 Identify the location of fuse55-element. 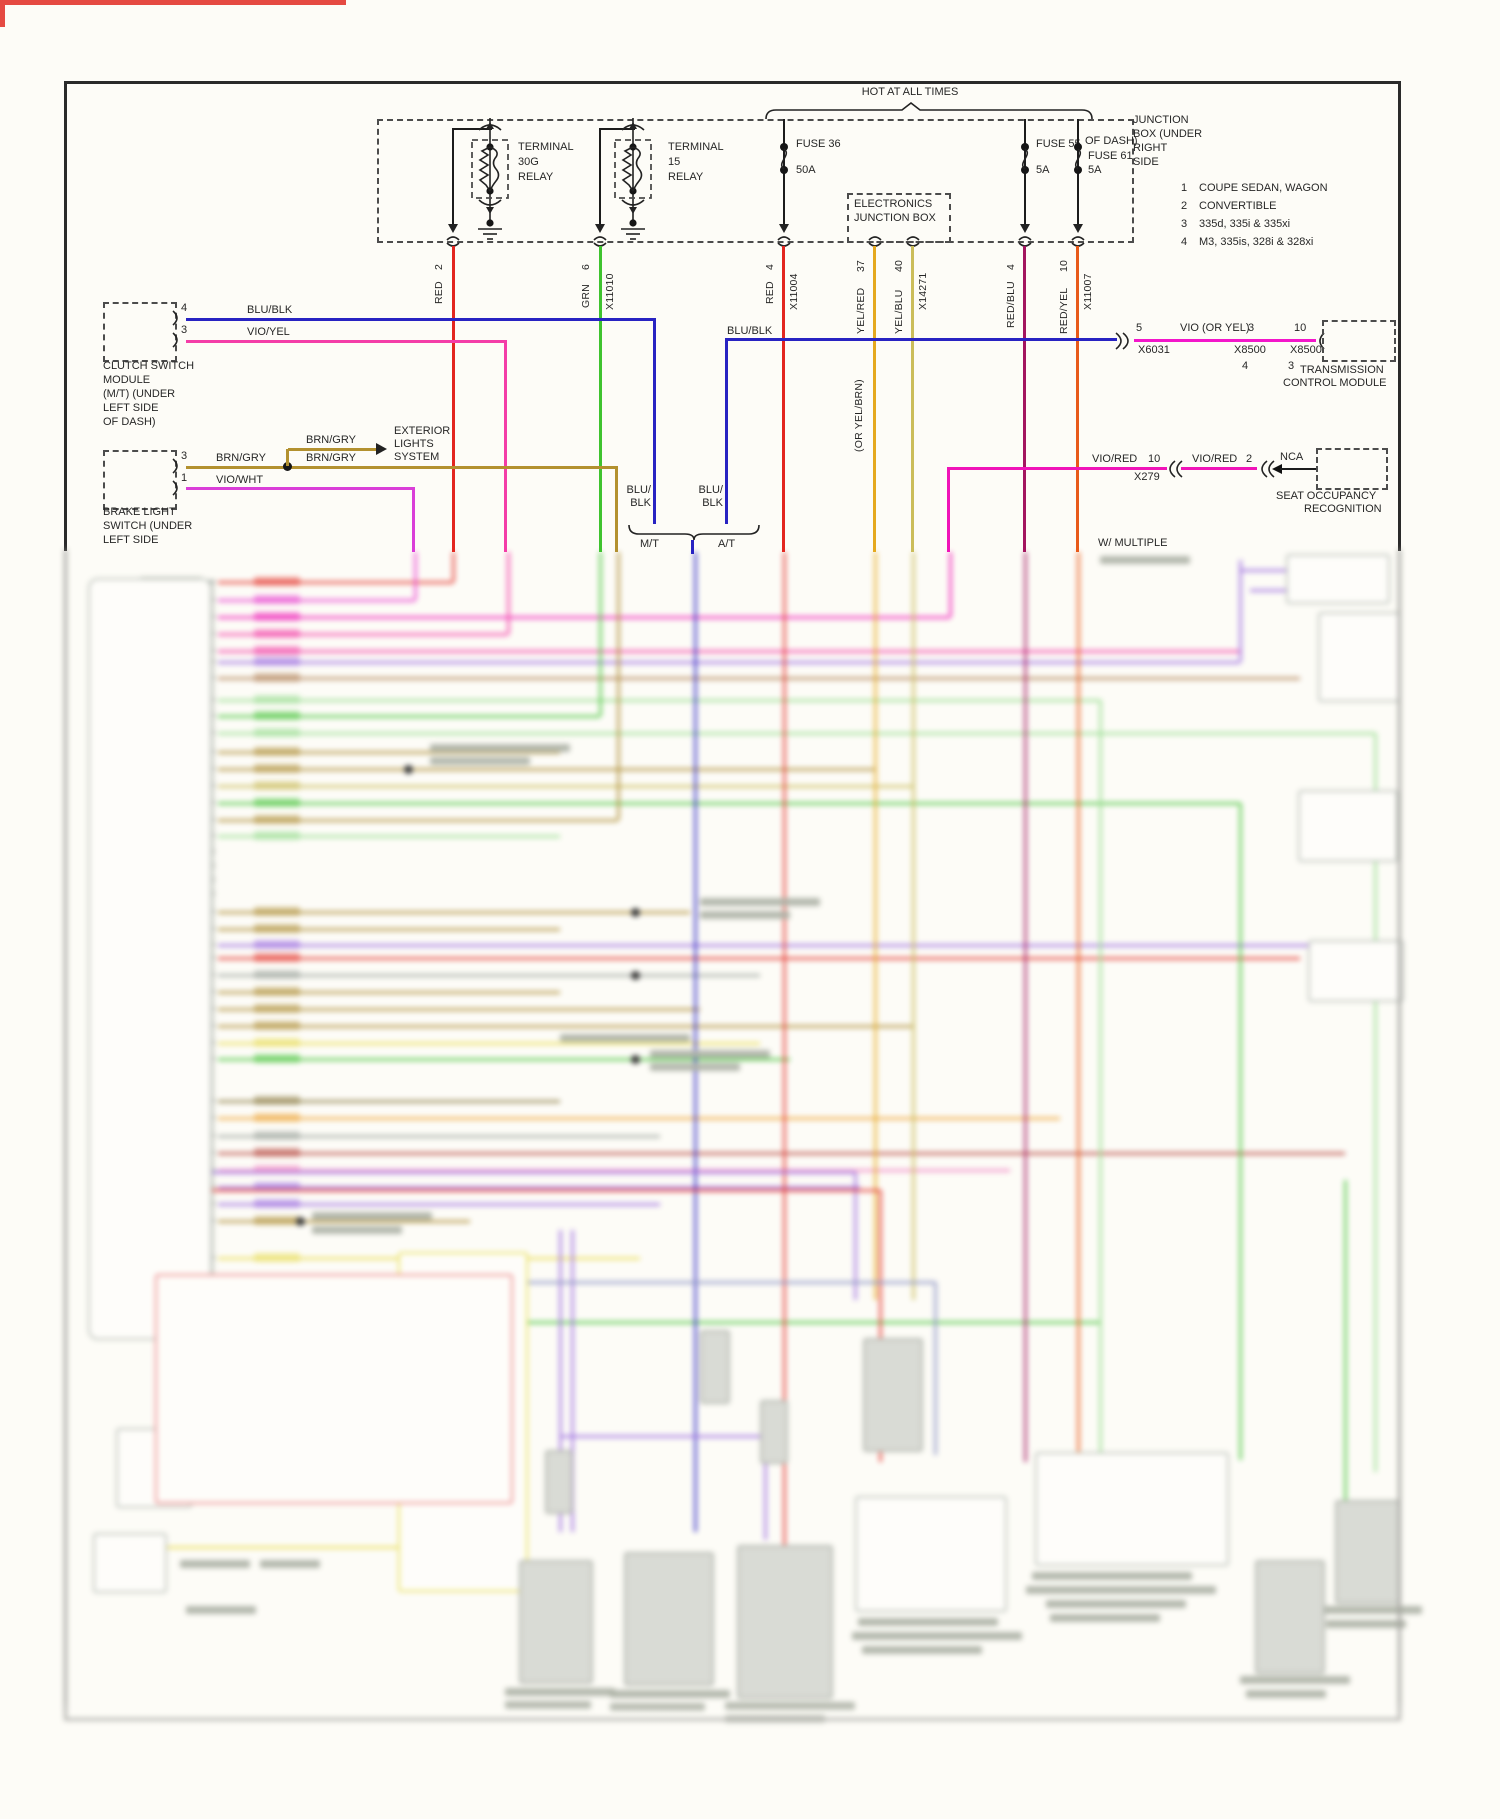
(1025, 159).